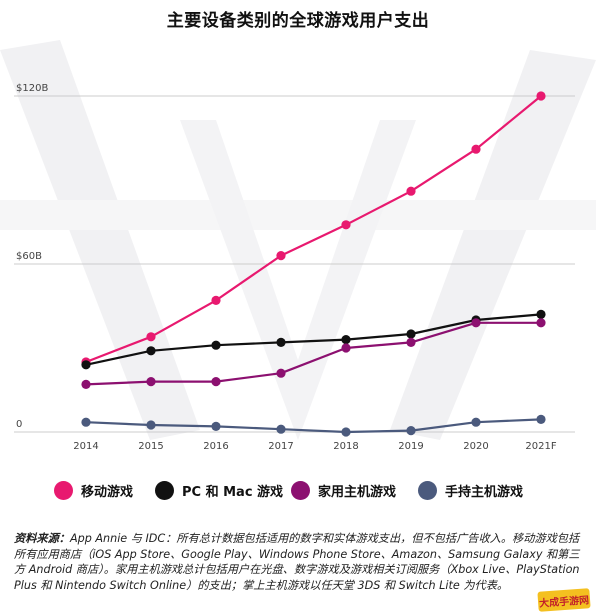 Image resolution: width=596 pixels, height=614 pixels. What do you see at coordinates (42, 538) in the screenshot?
I see `source-label: 资料来源：` at bounding box center [42, 538].